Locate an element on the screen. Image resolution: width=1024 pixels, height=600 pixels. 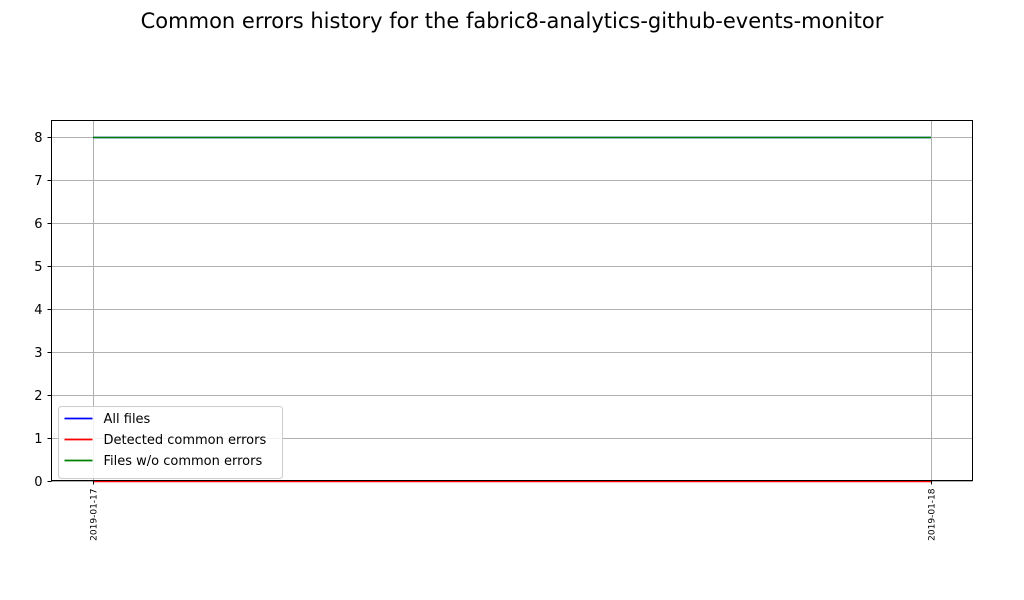
legend-box is located at coordinates (170, 442).